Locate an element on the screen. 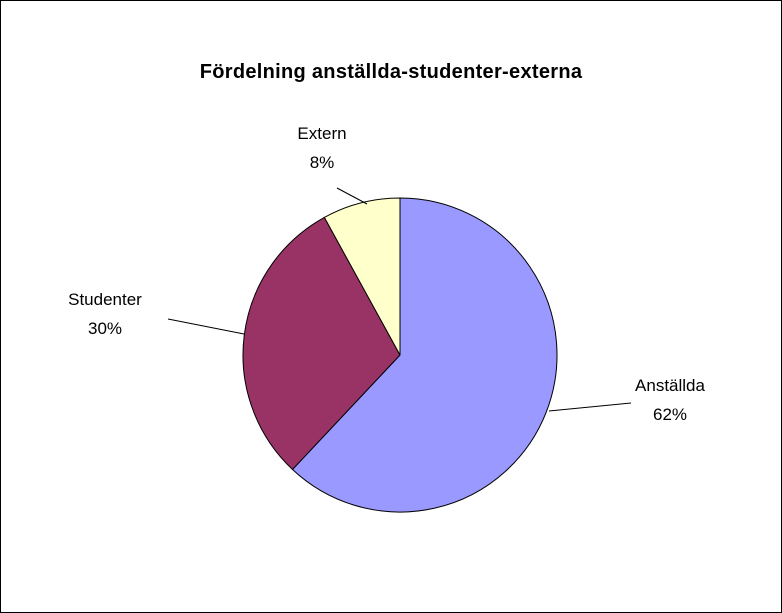 The image size is (782, 613). leader-line-studenter is located at coordinates (206, 326).